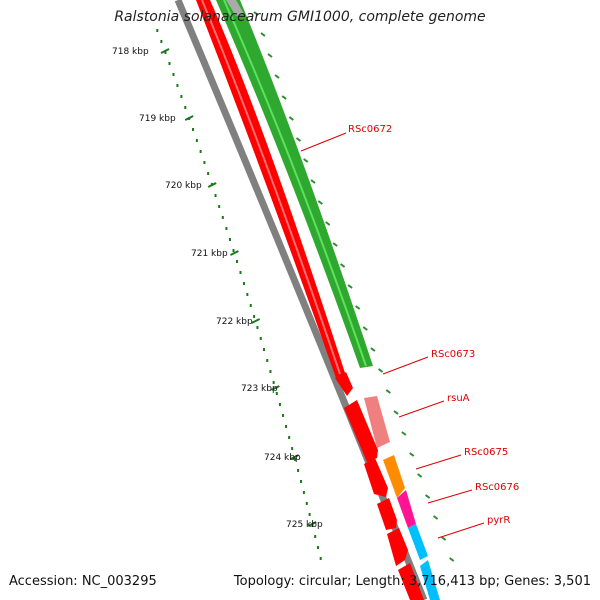 The image size is (600, 600). I want to click on scale-label: 722 kbp, so click(234, 322).